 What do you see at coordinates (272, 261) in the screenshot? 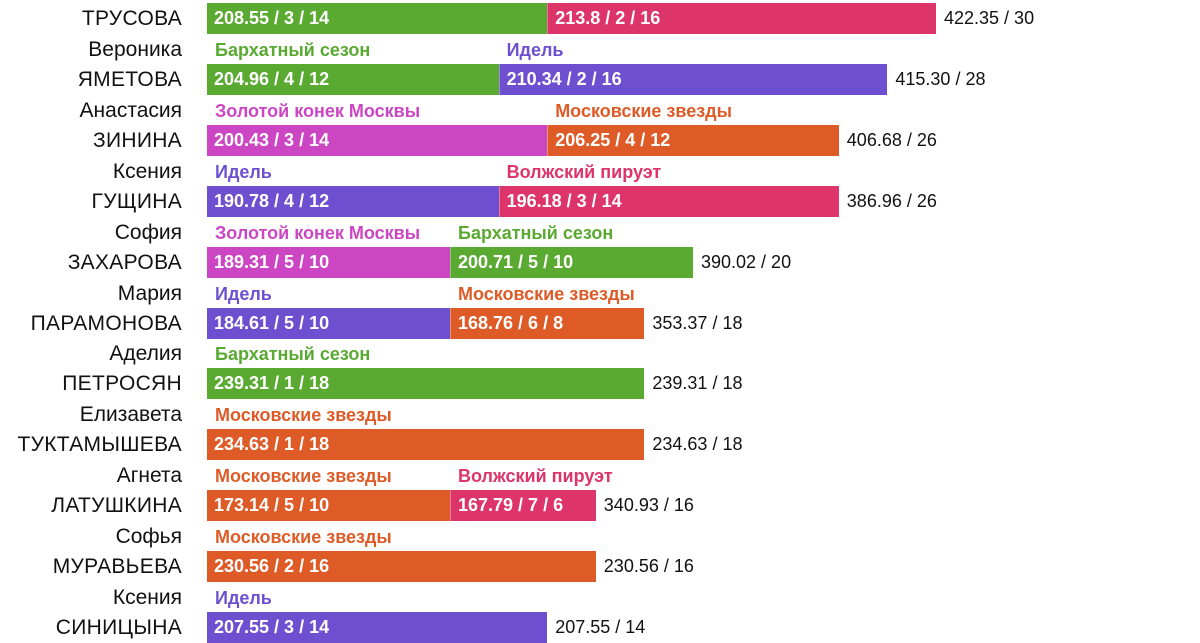
I see `segment-value-label: 189.31 / 5 / 10` at bounding box center [272, 261].